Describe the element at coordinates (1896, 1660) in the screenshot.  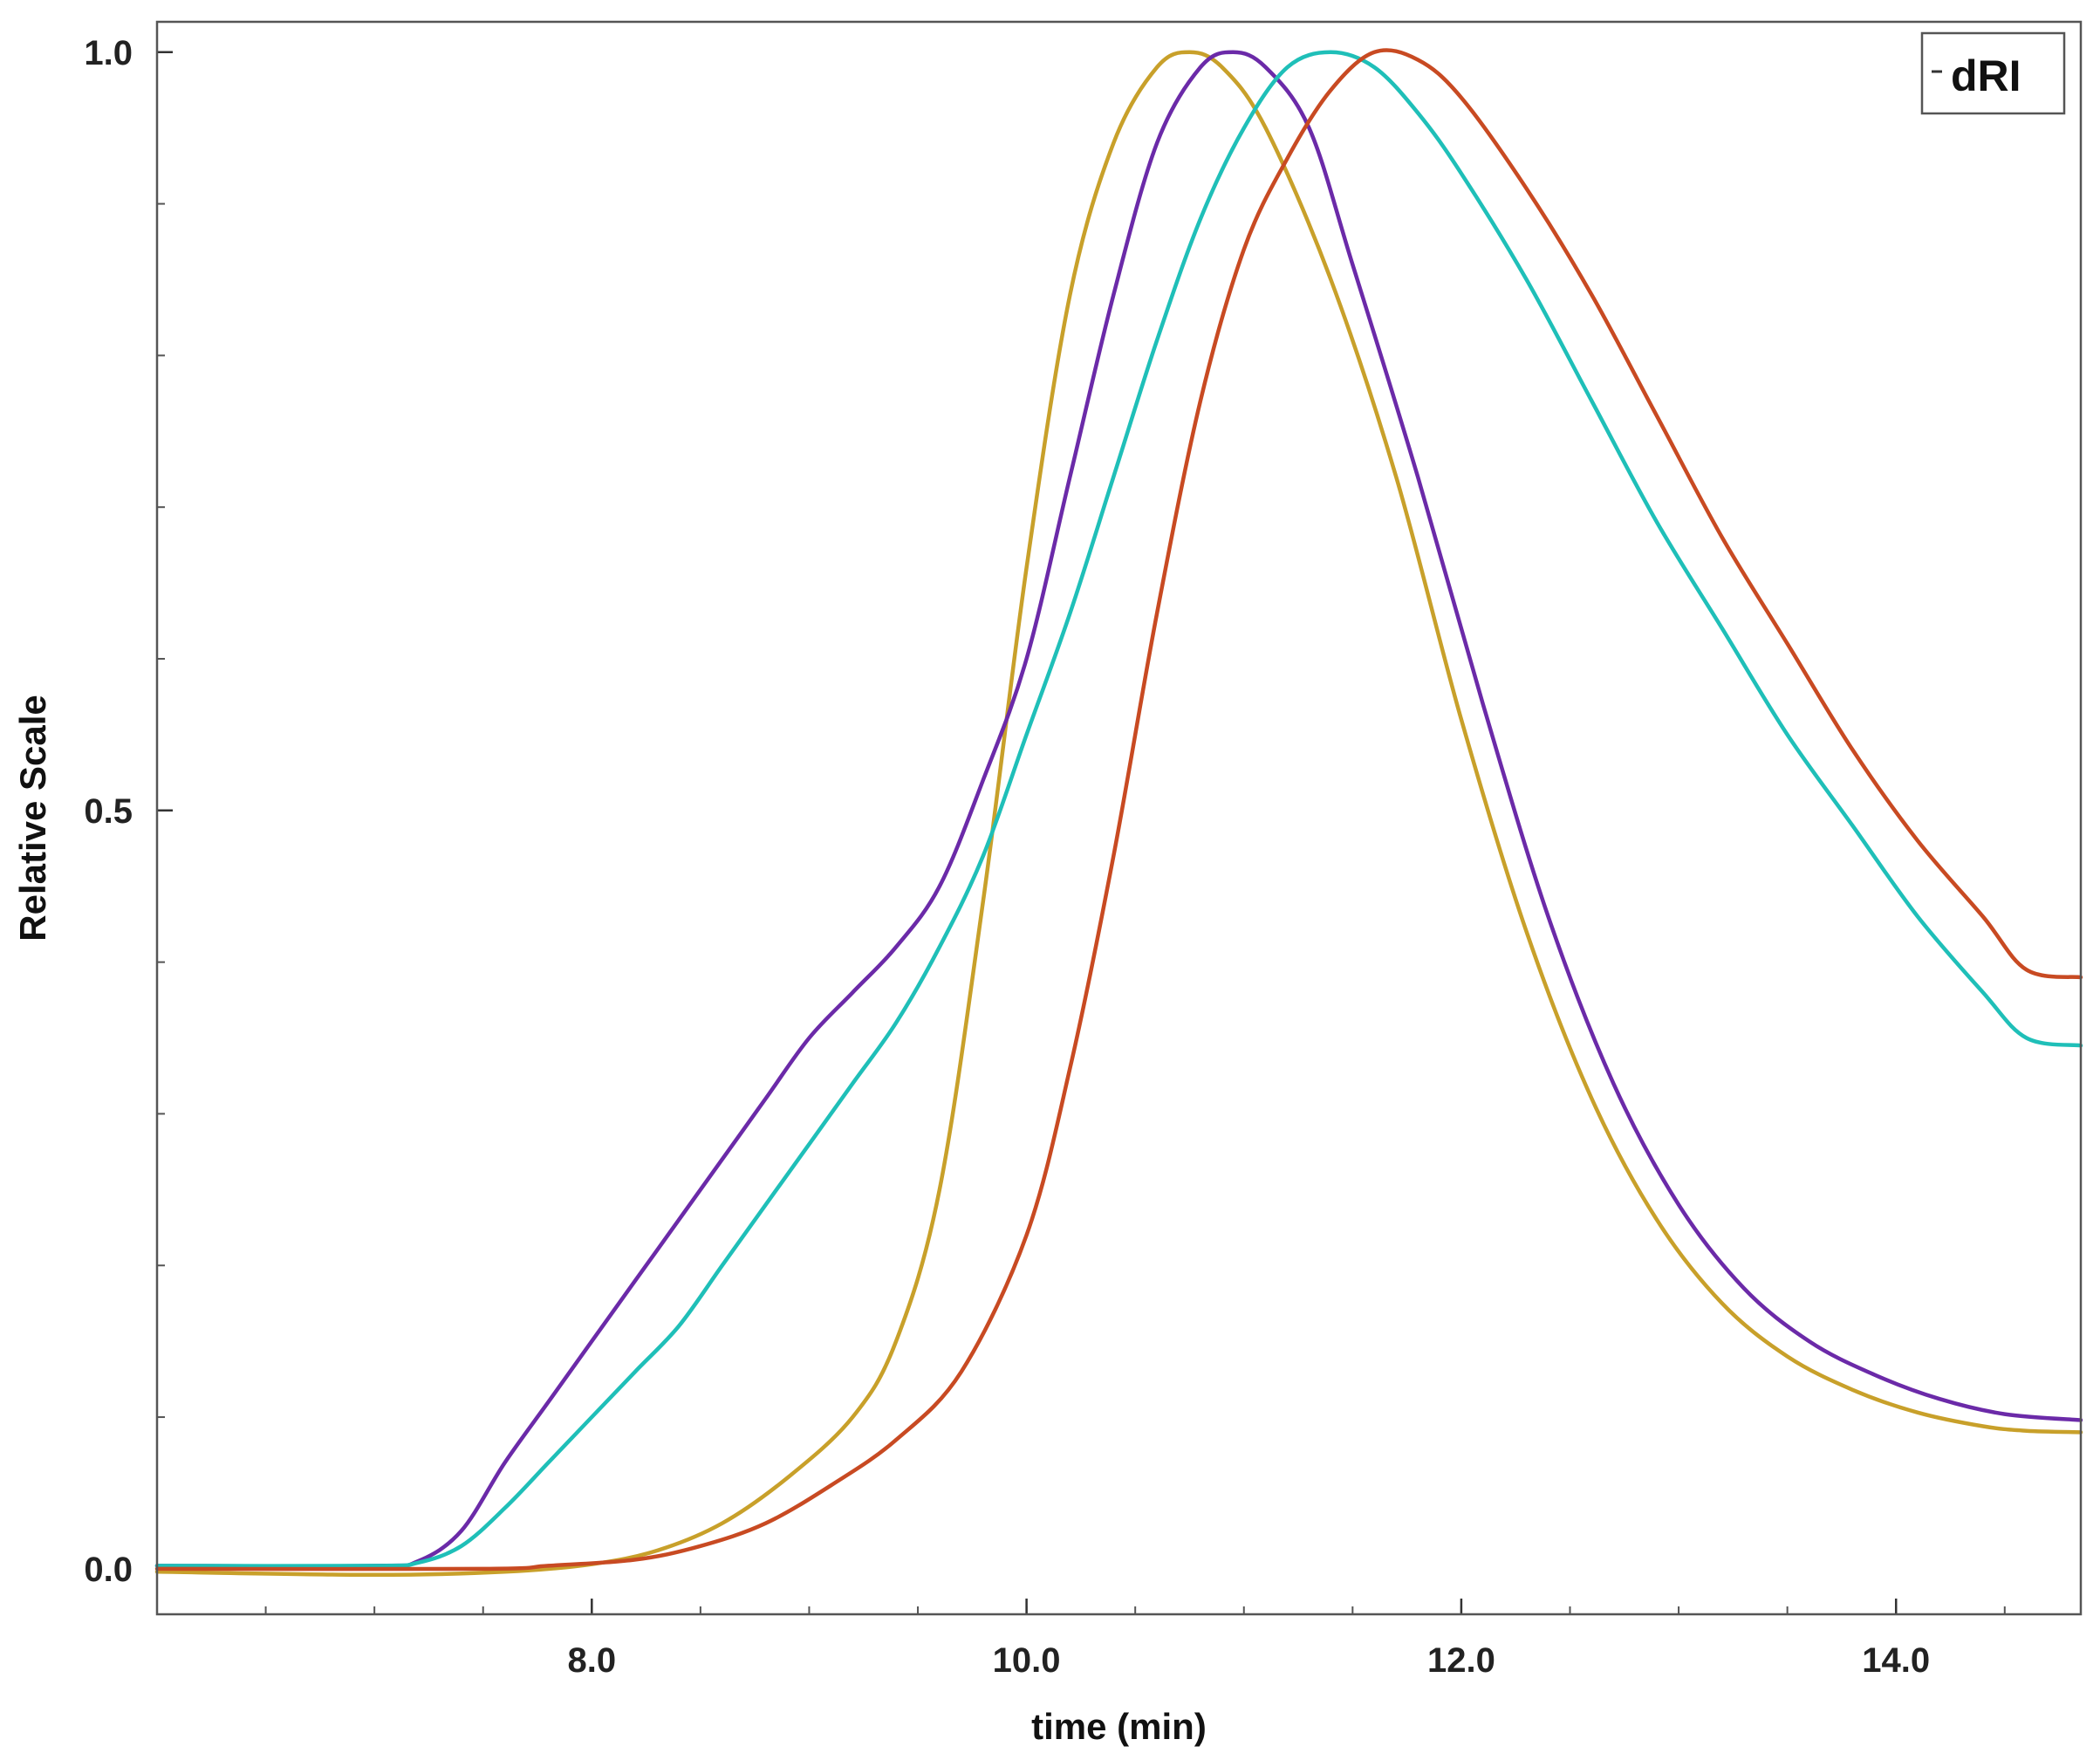
I see `x-tick-label: 14.0` at that location.